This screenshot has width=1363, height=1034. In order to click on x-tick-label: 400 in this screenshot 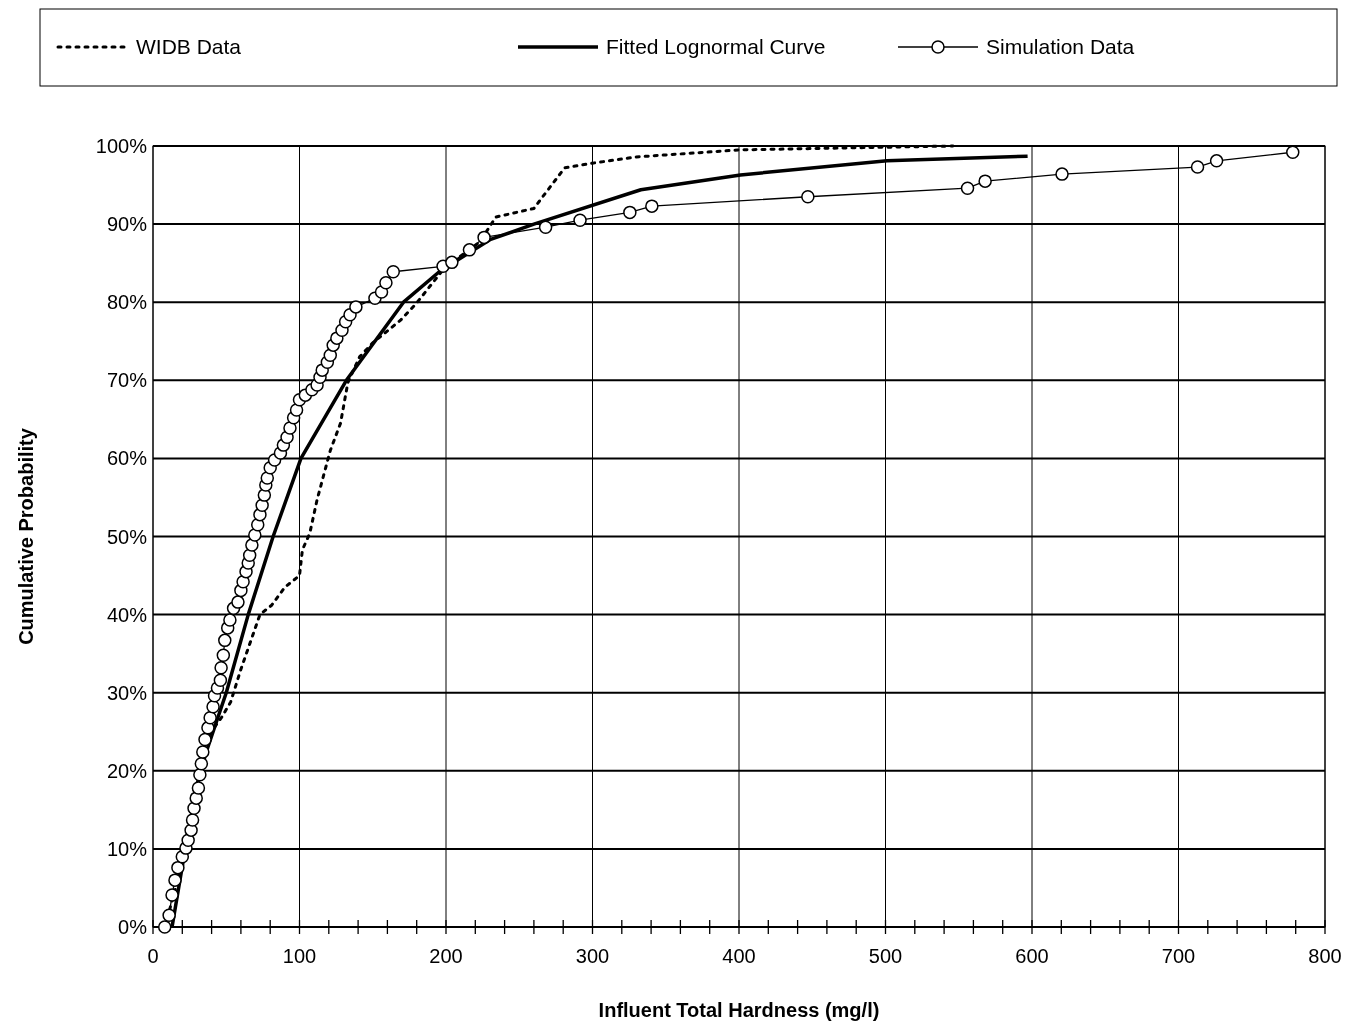, I will do `click(739, 956)`.